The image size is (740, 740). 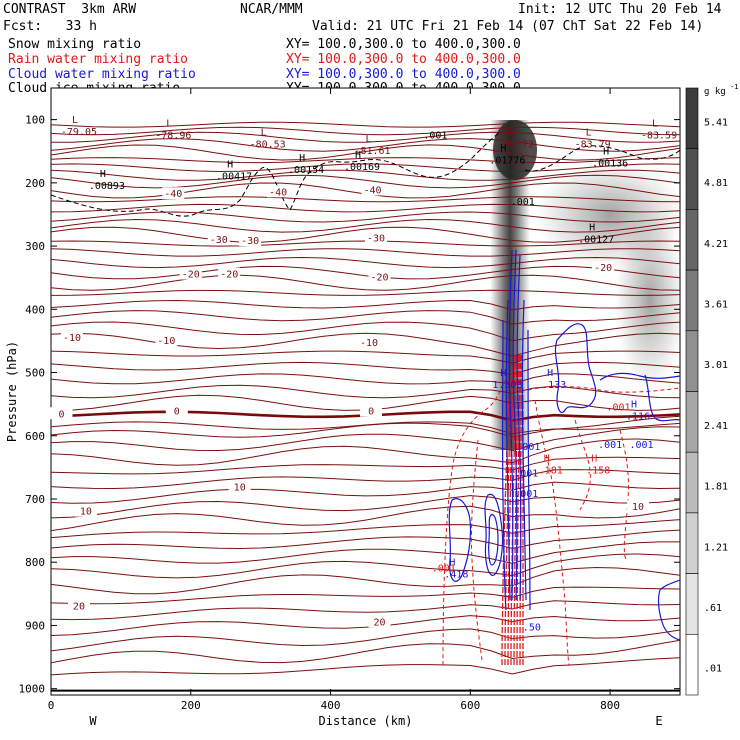 I want to click on colorbar-label: 1.21, so click(x=716, y=547).